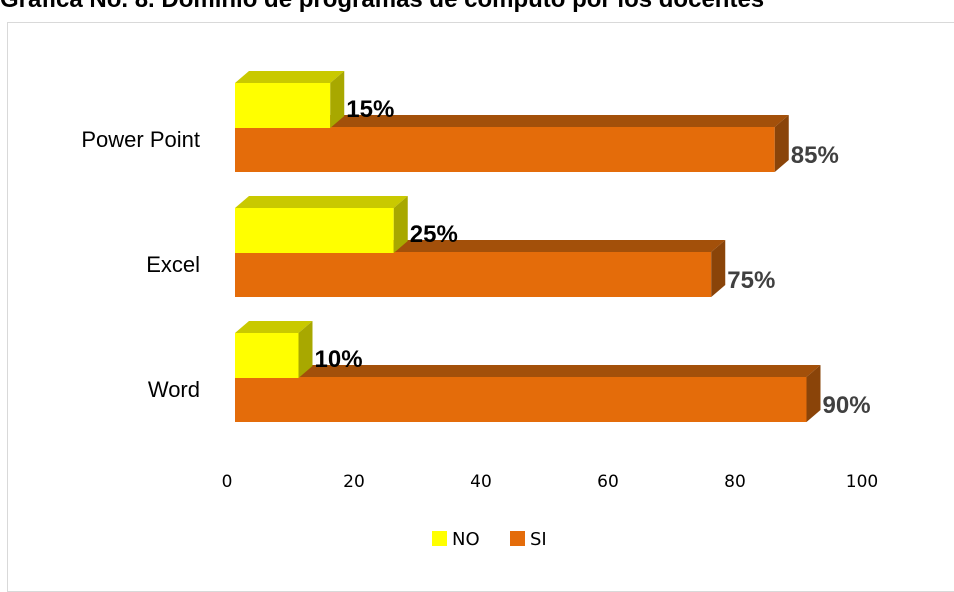 This screenshot has width=954, height=592. What do you see at coordinates (847, 405) in the screenshot?
I see `data-label-si-word: 90%` at bounding box center [847, 405].